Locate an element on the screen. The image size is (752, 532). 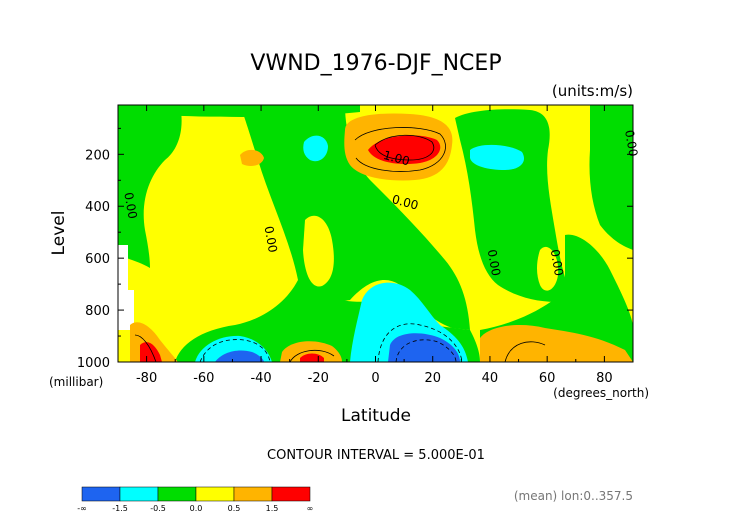
y-axis-label: Level is located at coordinates (59, 233).